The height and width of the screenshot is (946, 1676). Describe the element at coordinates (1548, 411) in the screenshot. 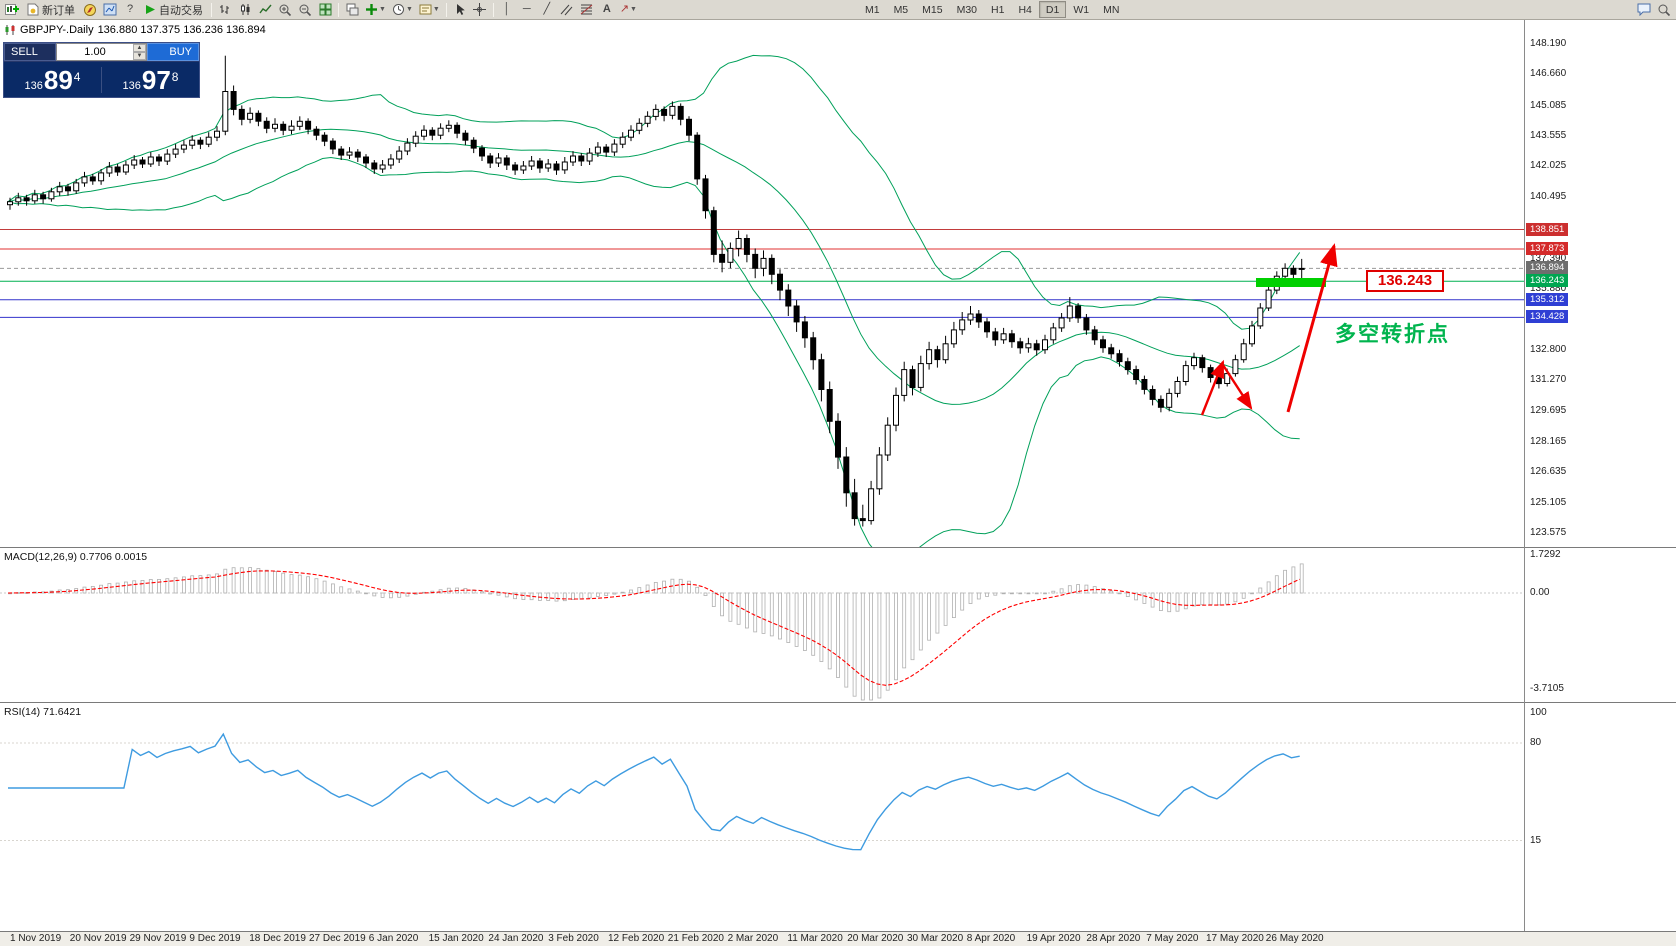

I see `price-tick: 129.695` at that location.